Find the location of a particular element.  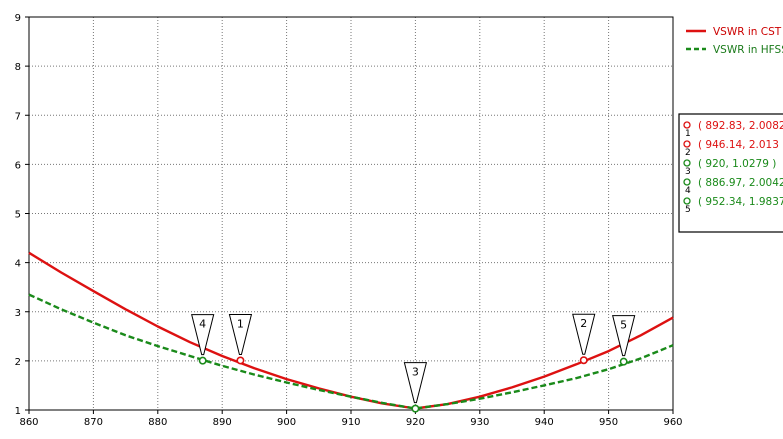

y-tick-label: 5 is located at coordinates (18, 215).